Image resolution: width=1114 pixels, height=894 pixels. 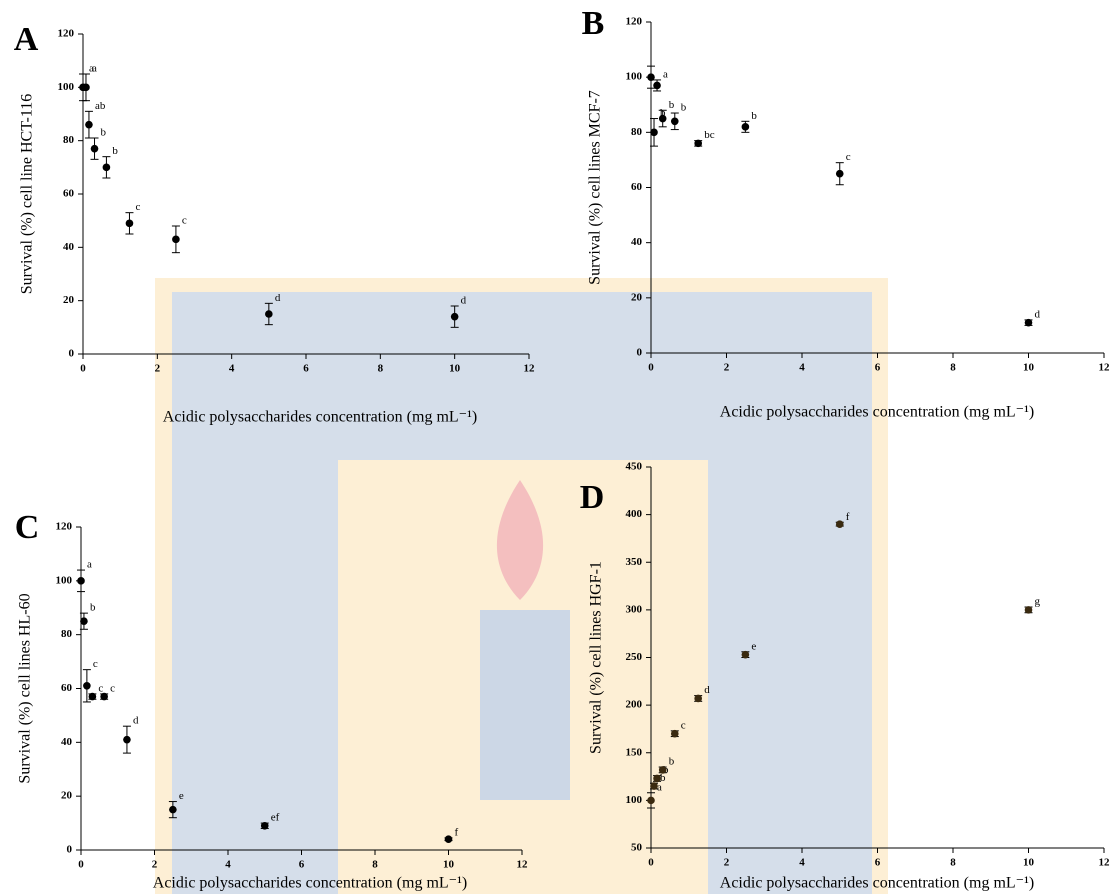 What do you see at coordinates (634, 705) in the screenshot?
I see `y-tick-label: 200` at bounding box center [634, 705].